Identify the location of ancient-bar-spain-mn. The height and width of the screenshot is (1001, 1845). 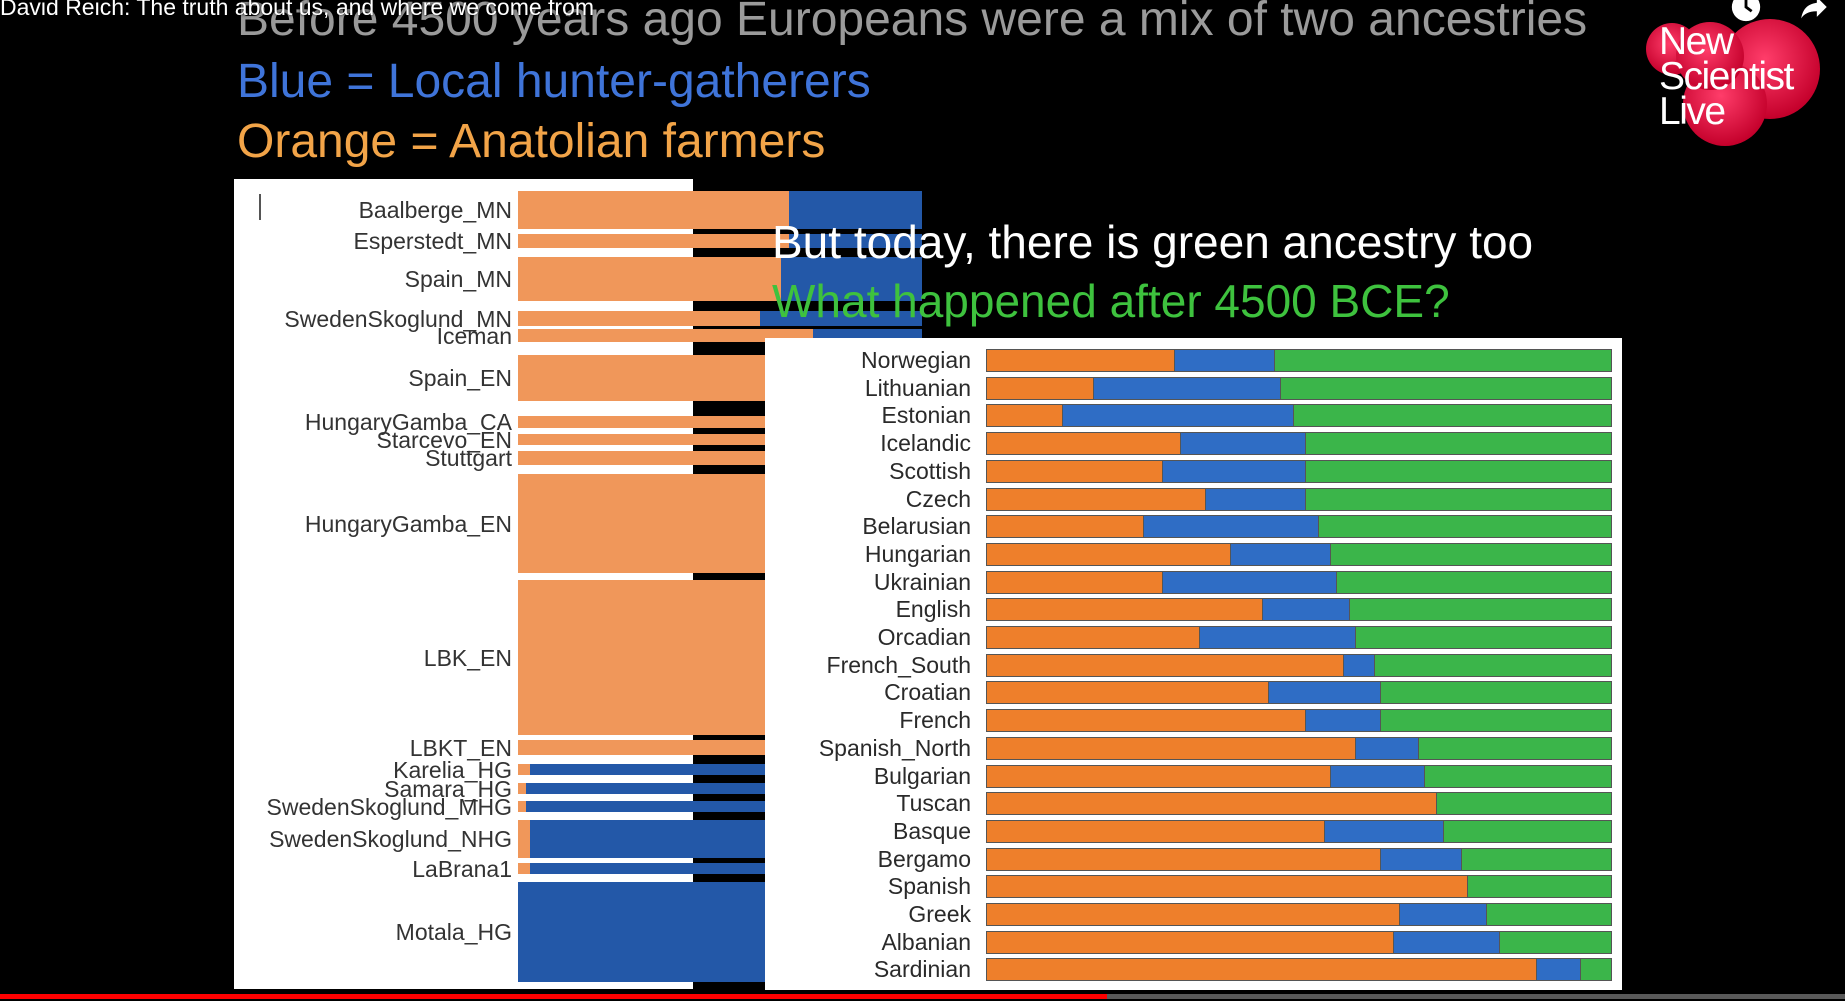
(720, 279).